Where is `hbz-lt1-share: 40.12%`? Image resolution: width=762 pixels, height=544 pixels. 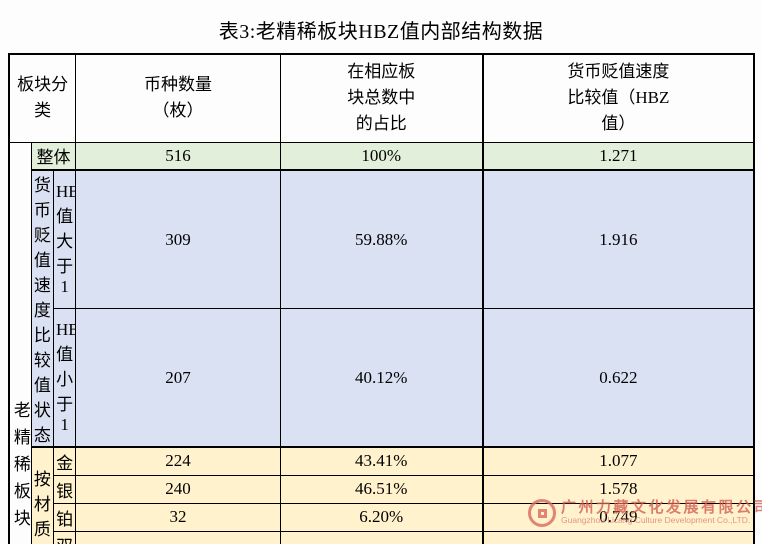 hbz-lt1-share: 40.12% is located at coordinates (381, 378).